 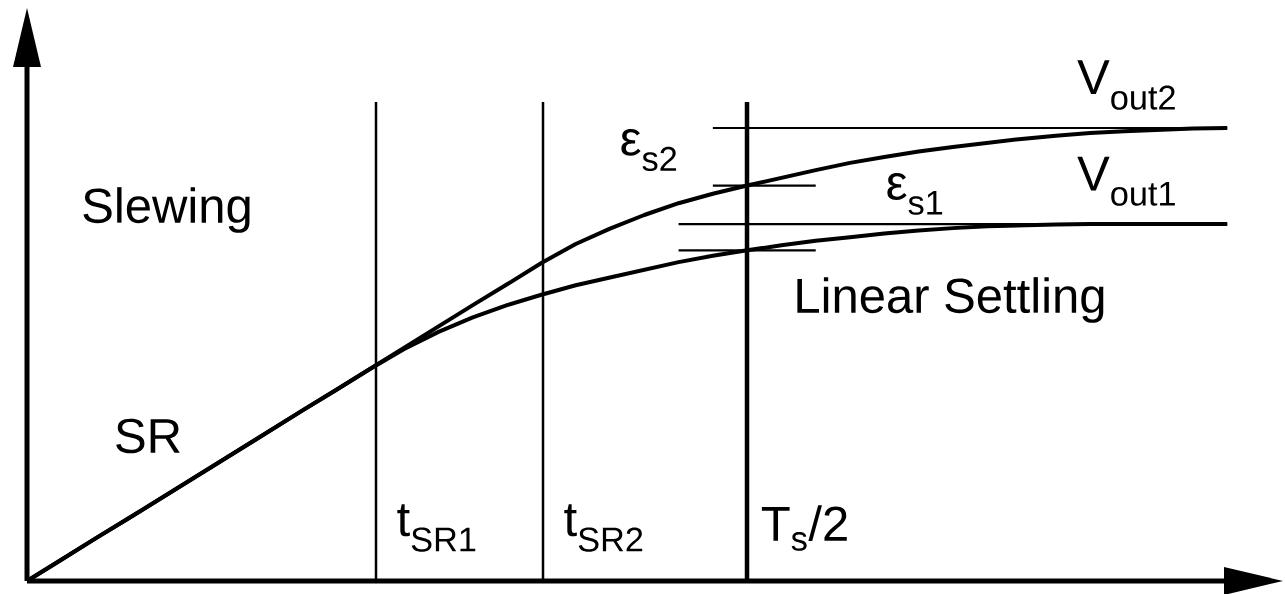 I want to click on annotation: ε$_{s2}$, so click(x=649, y=150).